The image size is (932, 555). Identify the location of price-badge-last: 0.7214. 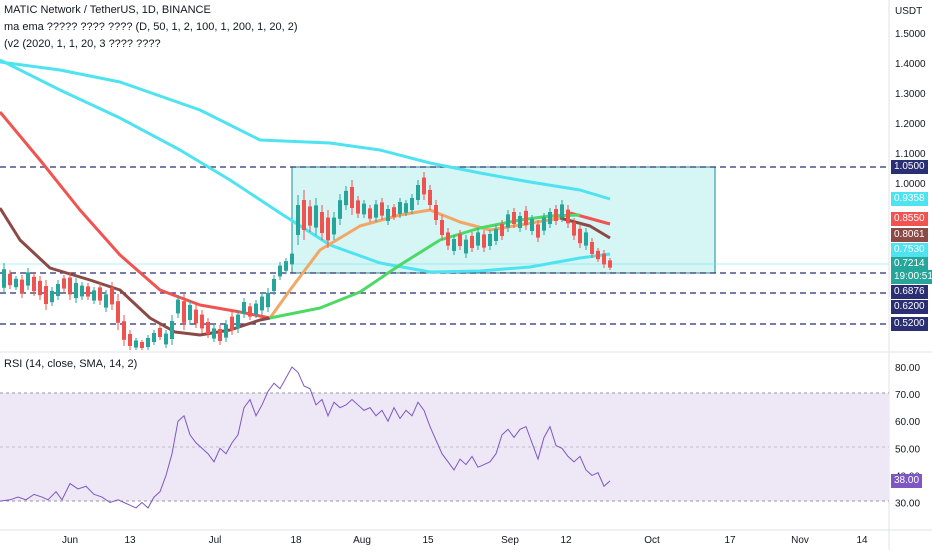
(909, 264).